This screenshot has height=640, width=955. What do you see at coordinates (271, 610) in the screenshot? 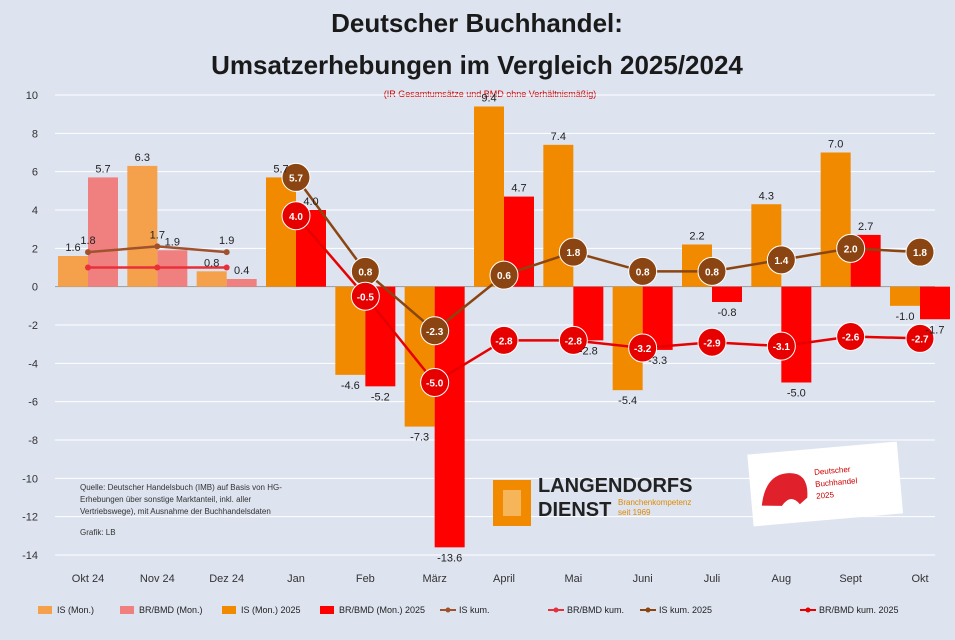
I see `legend-label: IS (Mon.) 2025` at bounding box center [271, 610].